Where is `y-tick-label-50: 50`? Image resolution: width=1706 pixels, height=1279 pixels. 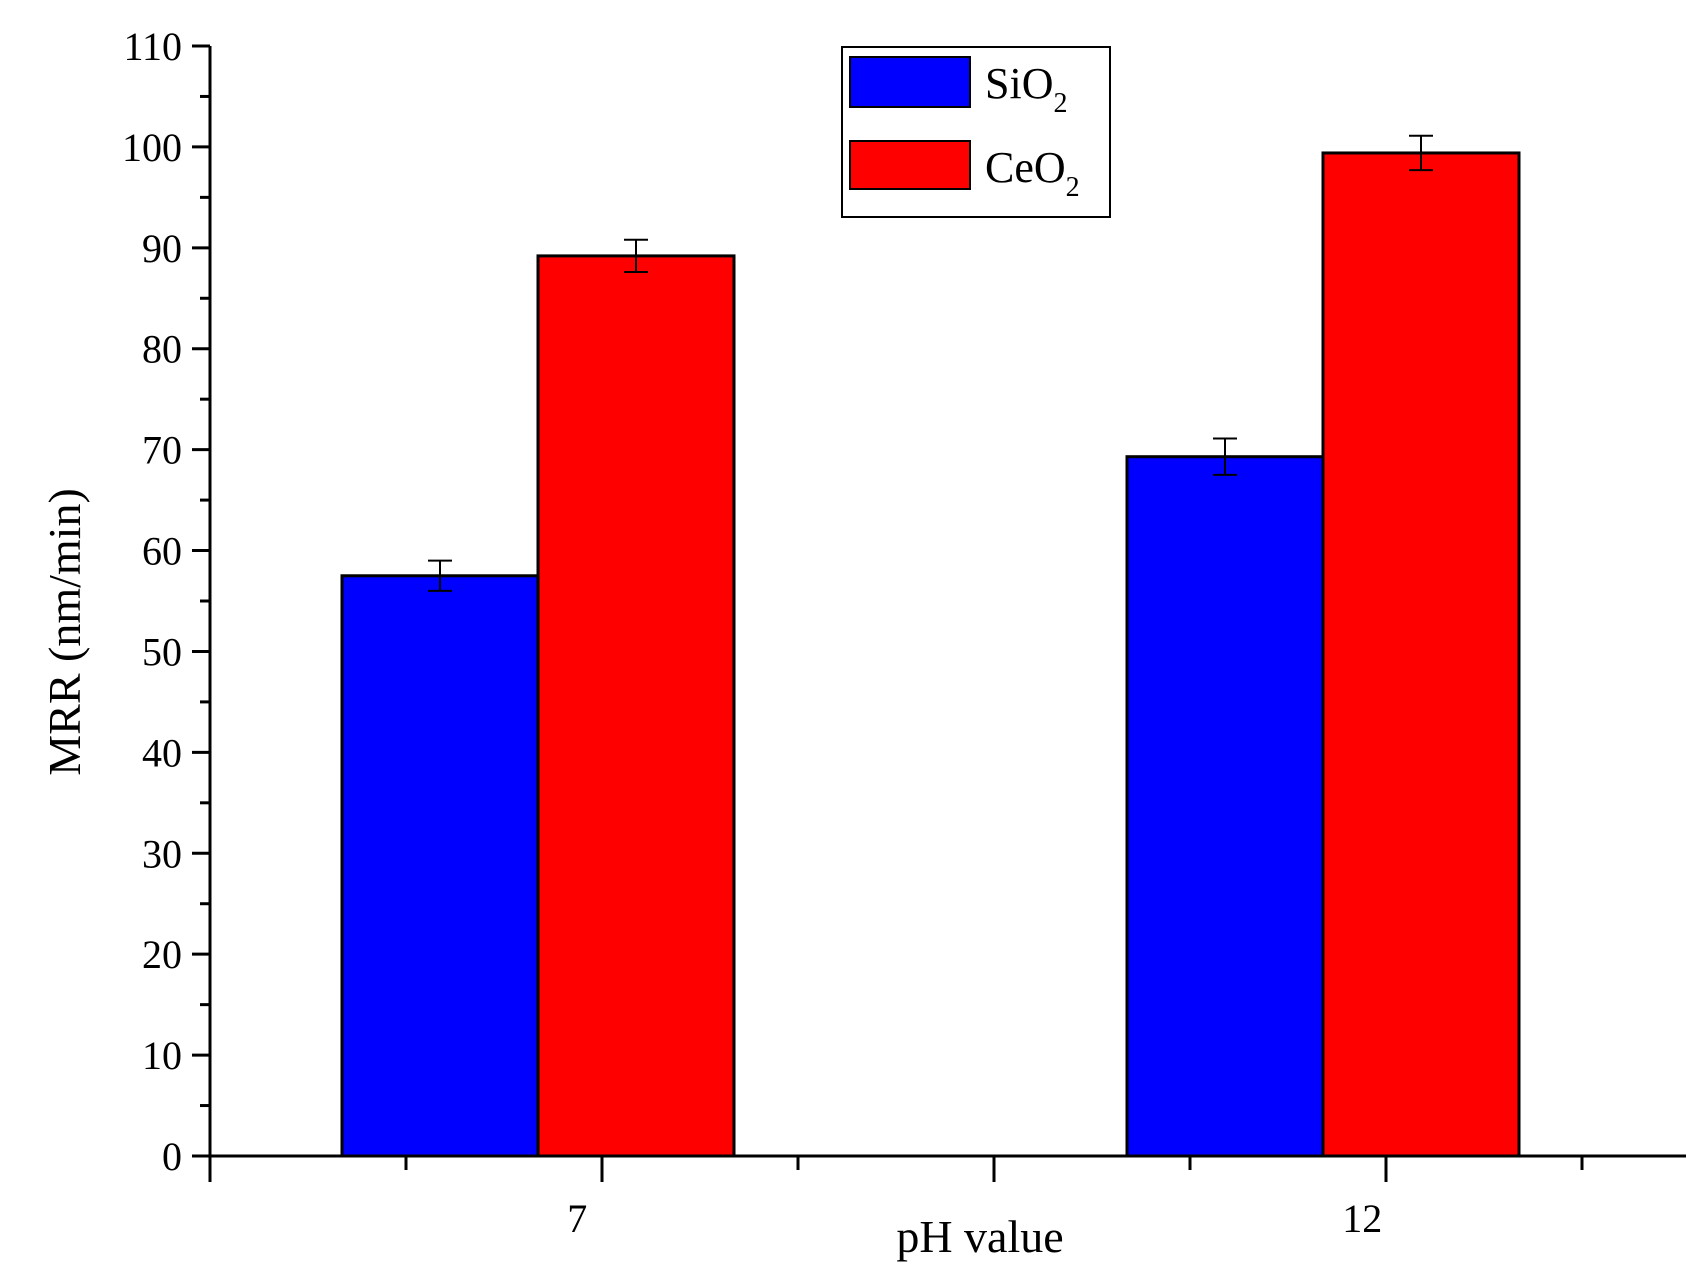
y-tick-label-50: 50 is located at coordinates (162, 651).